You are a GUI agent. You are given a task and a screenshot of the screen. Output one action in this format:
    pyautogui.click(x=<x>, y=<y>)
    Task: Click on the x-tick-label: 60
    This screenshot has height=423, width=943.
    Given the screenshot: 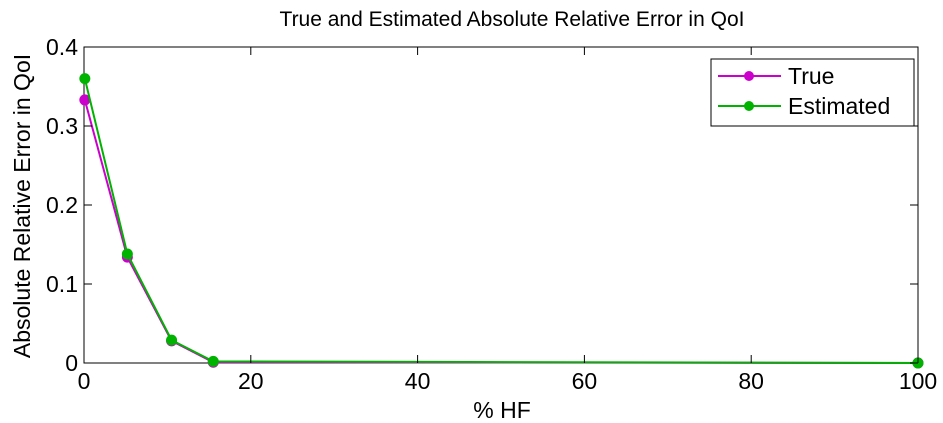 What is the action you would take?
    pyautogui.click(x=585, y=381)
    